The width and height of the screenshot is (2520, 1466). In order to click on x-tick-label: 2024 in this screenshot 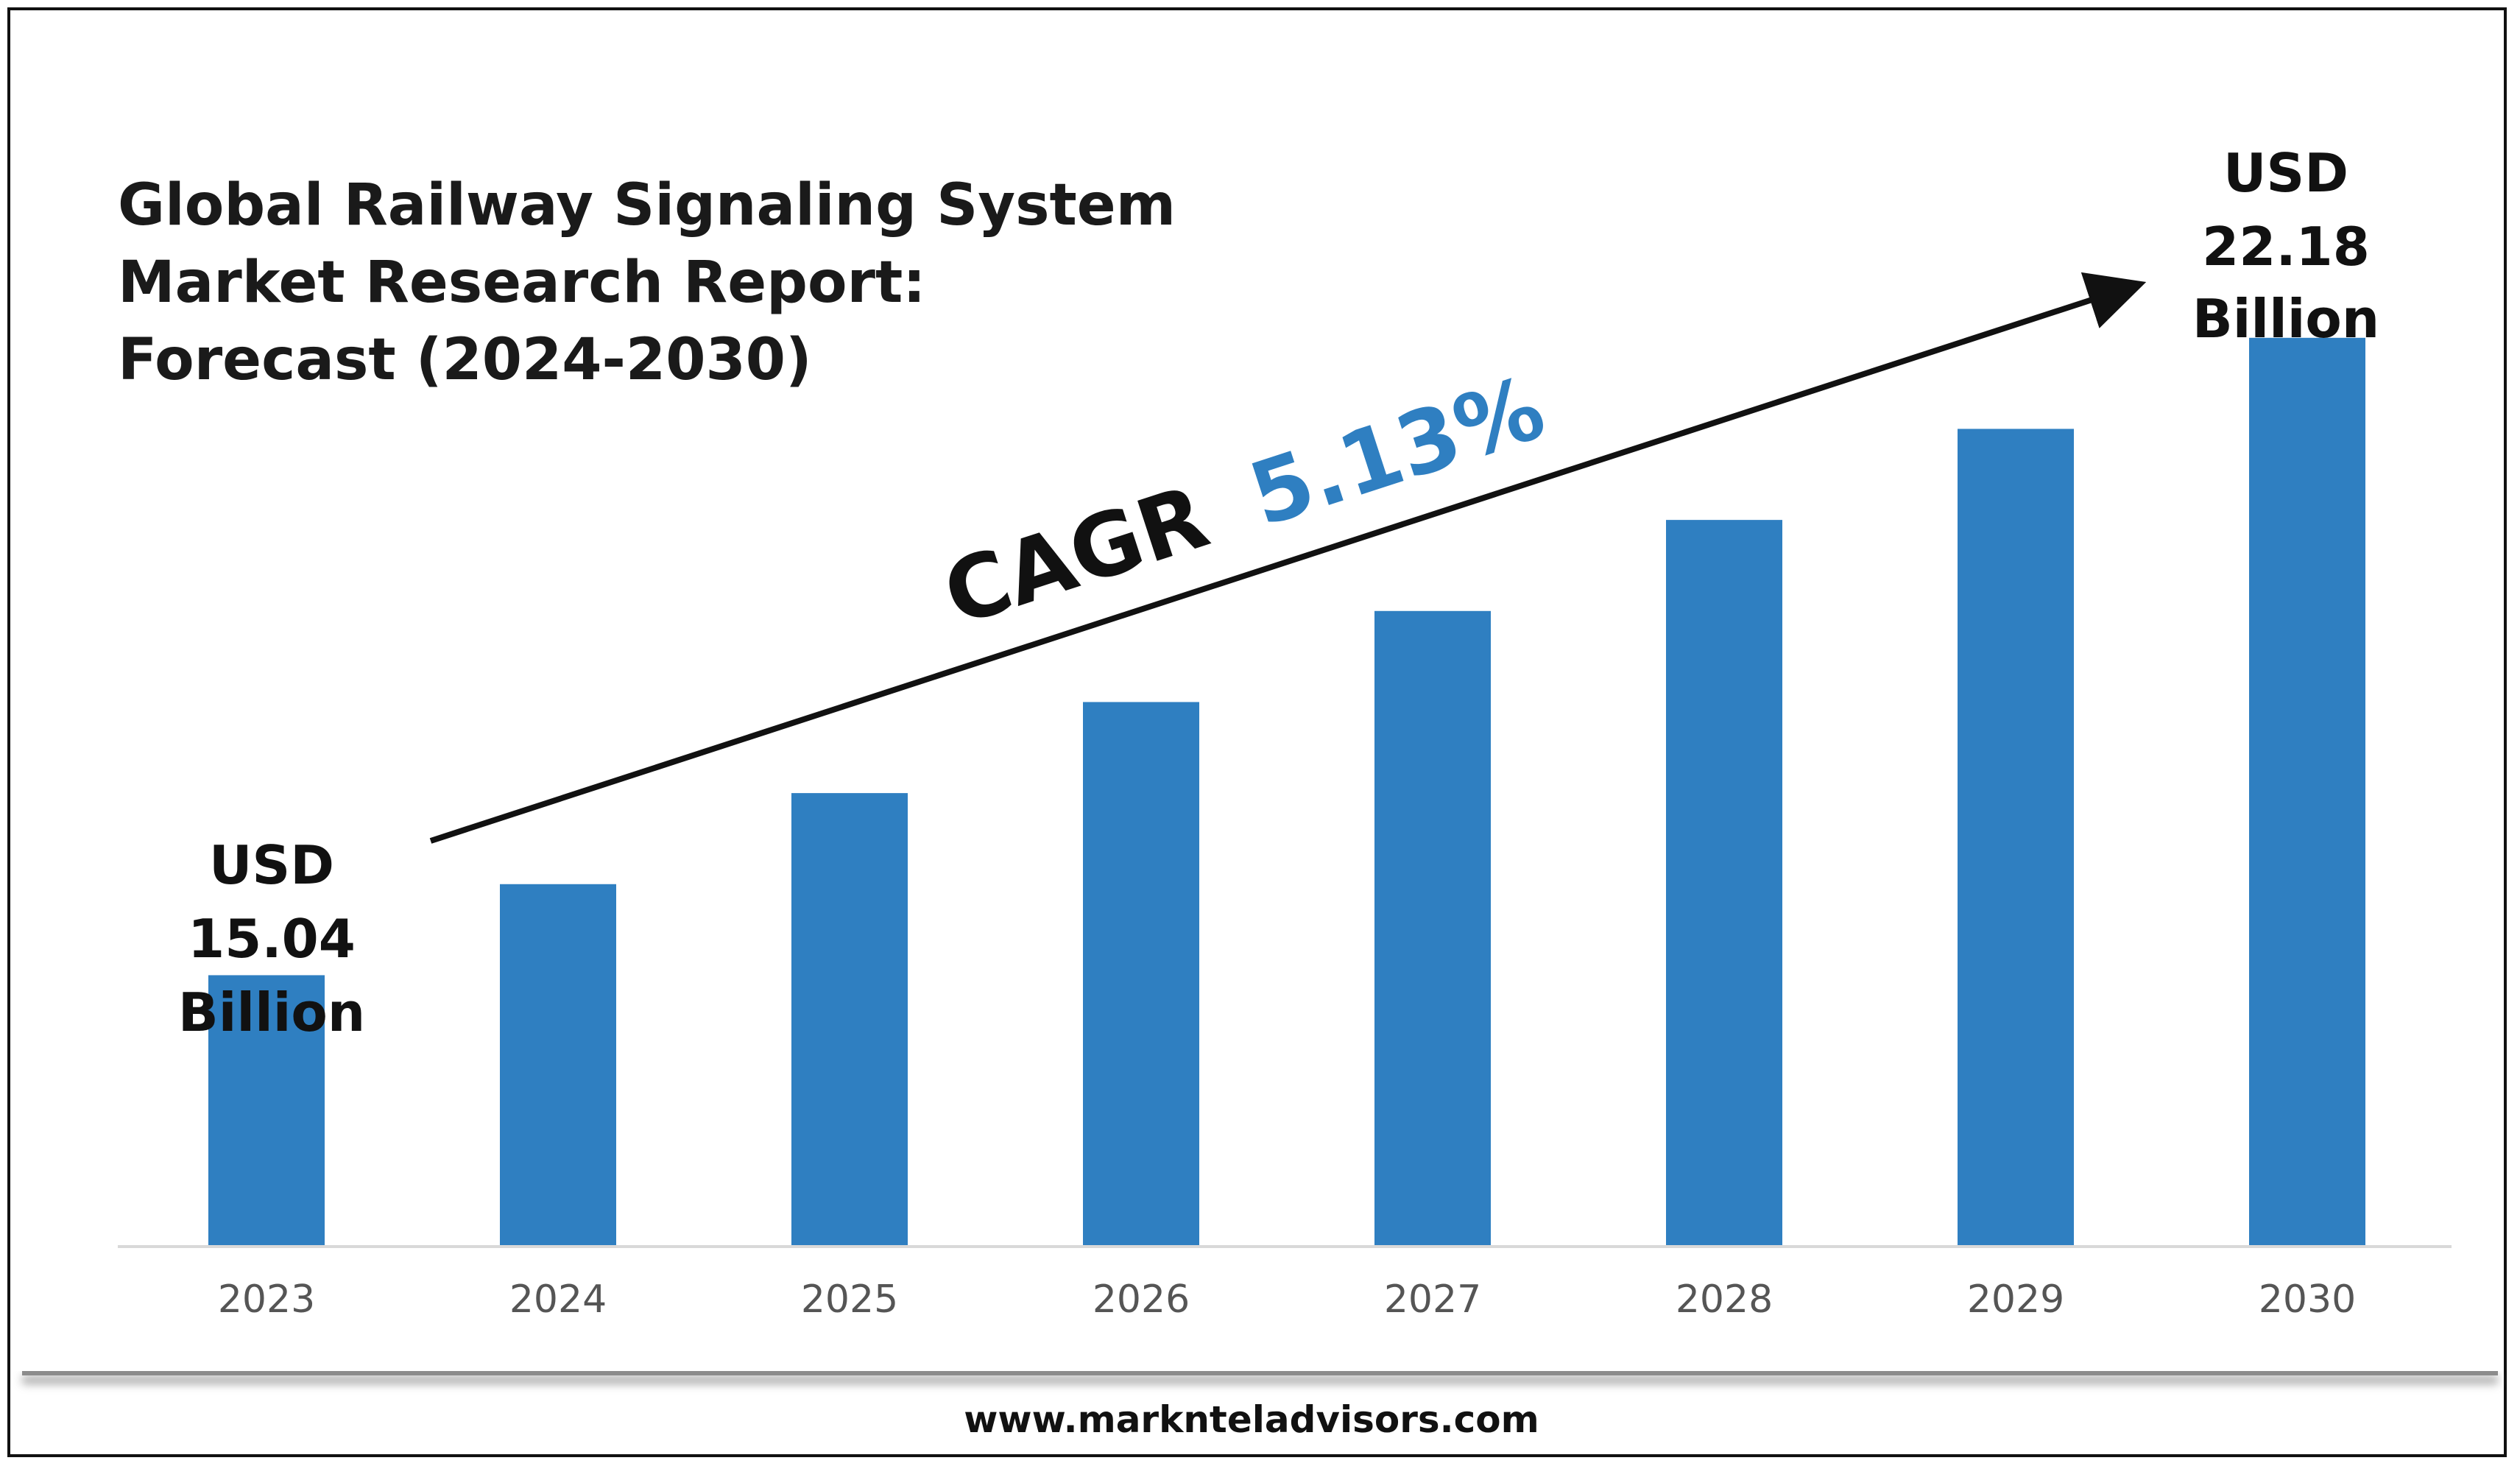, I will do `click(558, 1300)`.